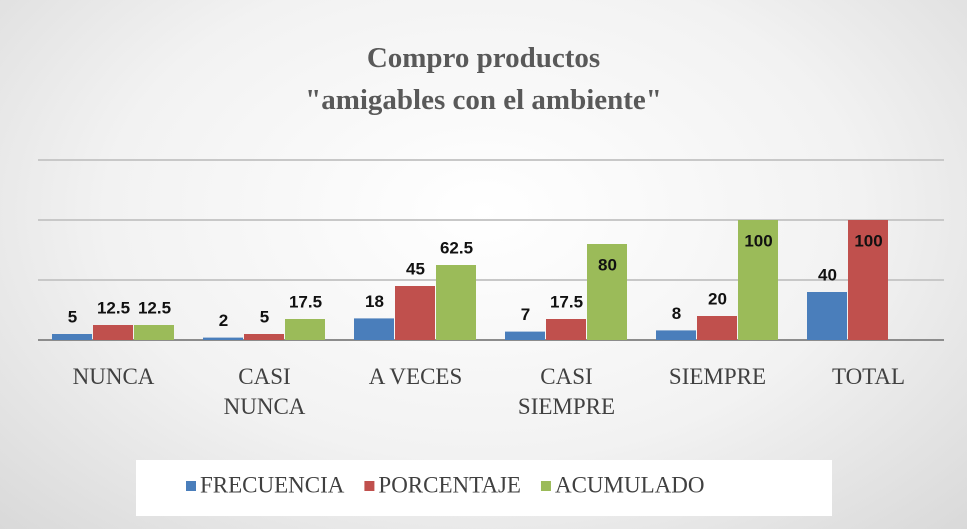 The image size is (967, 529). I want to click on x-tick-label: CASI NUNCA, so click(264, 391).